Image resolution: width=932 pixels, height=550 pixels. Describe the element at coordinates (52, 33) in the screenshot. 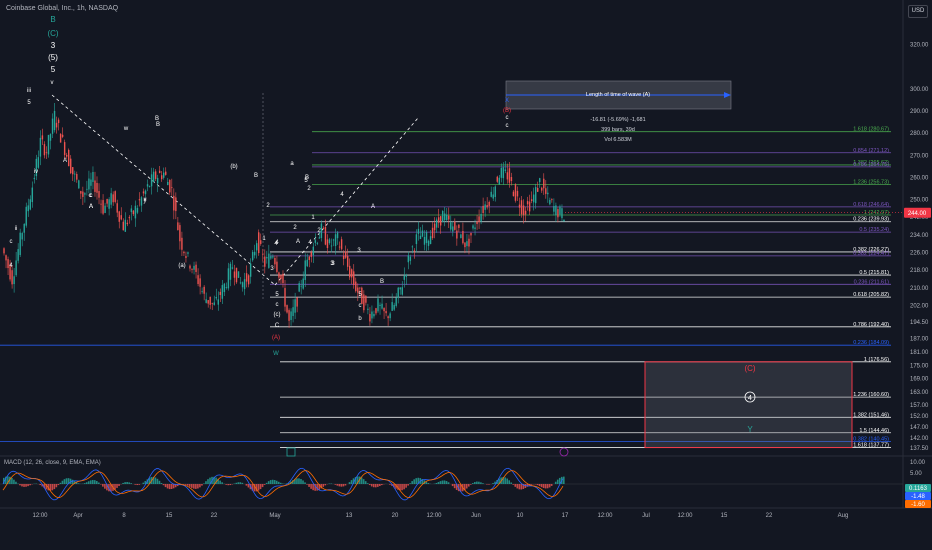

I see `wave-label: (C)` at that location.